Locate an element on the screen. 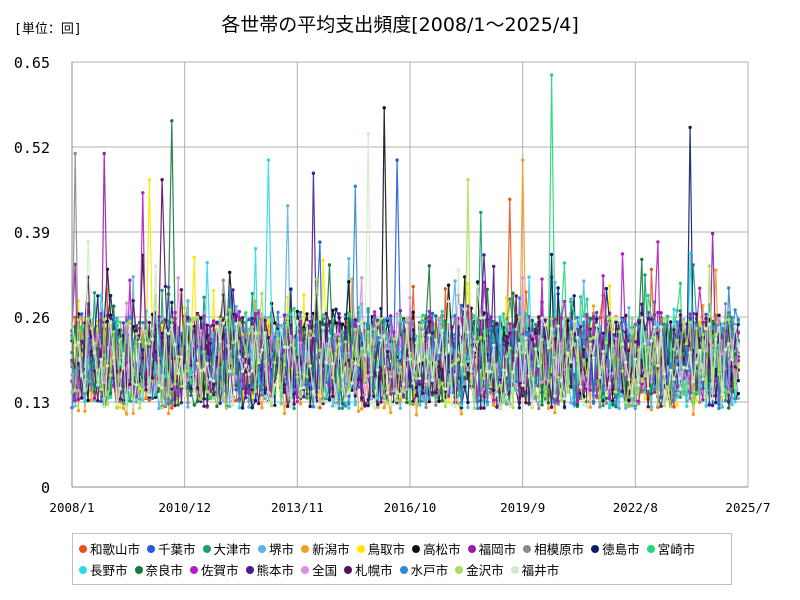  legend-item: 水戸市 is located at coordinates (423, 569).